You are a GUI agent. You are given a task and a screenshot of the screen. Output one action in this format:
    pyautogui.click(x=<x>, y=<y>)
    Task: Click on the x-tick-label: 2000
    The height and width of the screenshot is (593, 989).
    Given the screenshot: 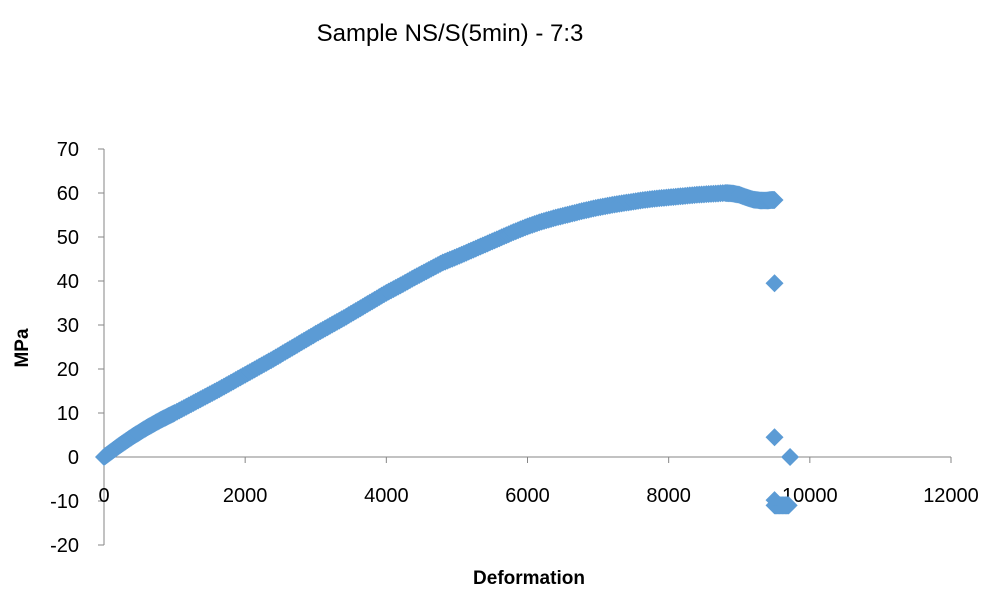 What is the action you would take?
    pyautogui.click(x=245, y=496)
    